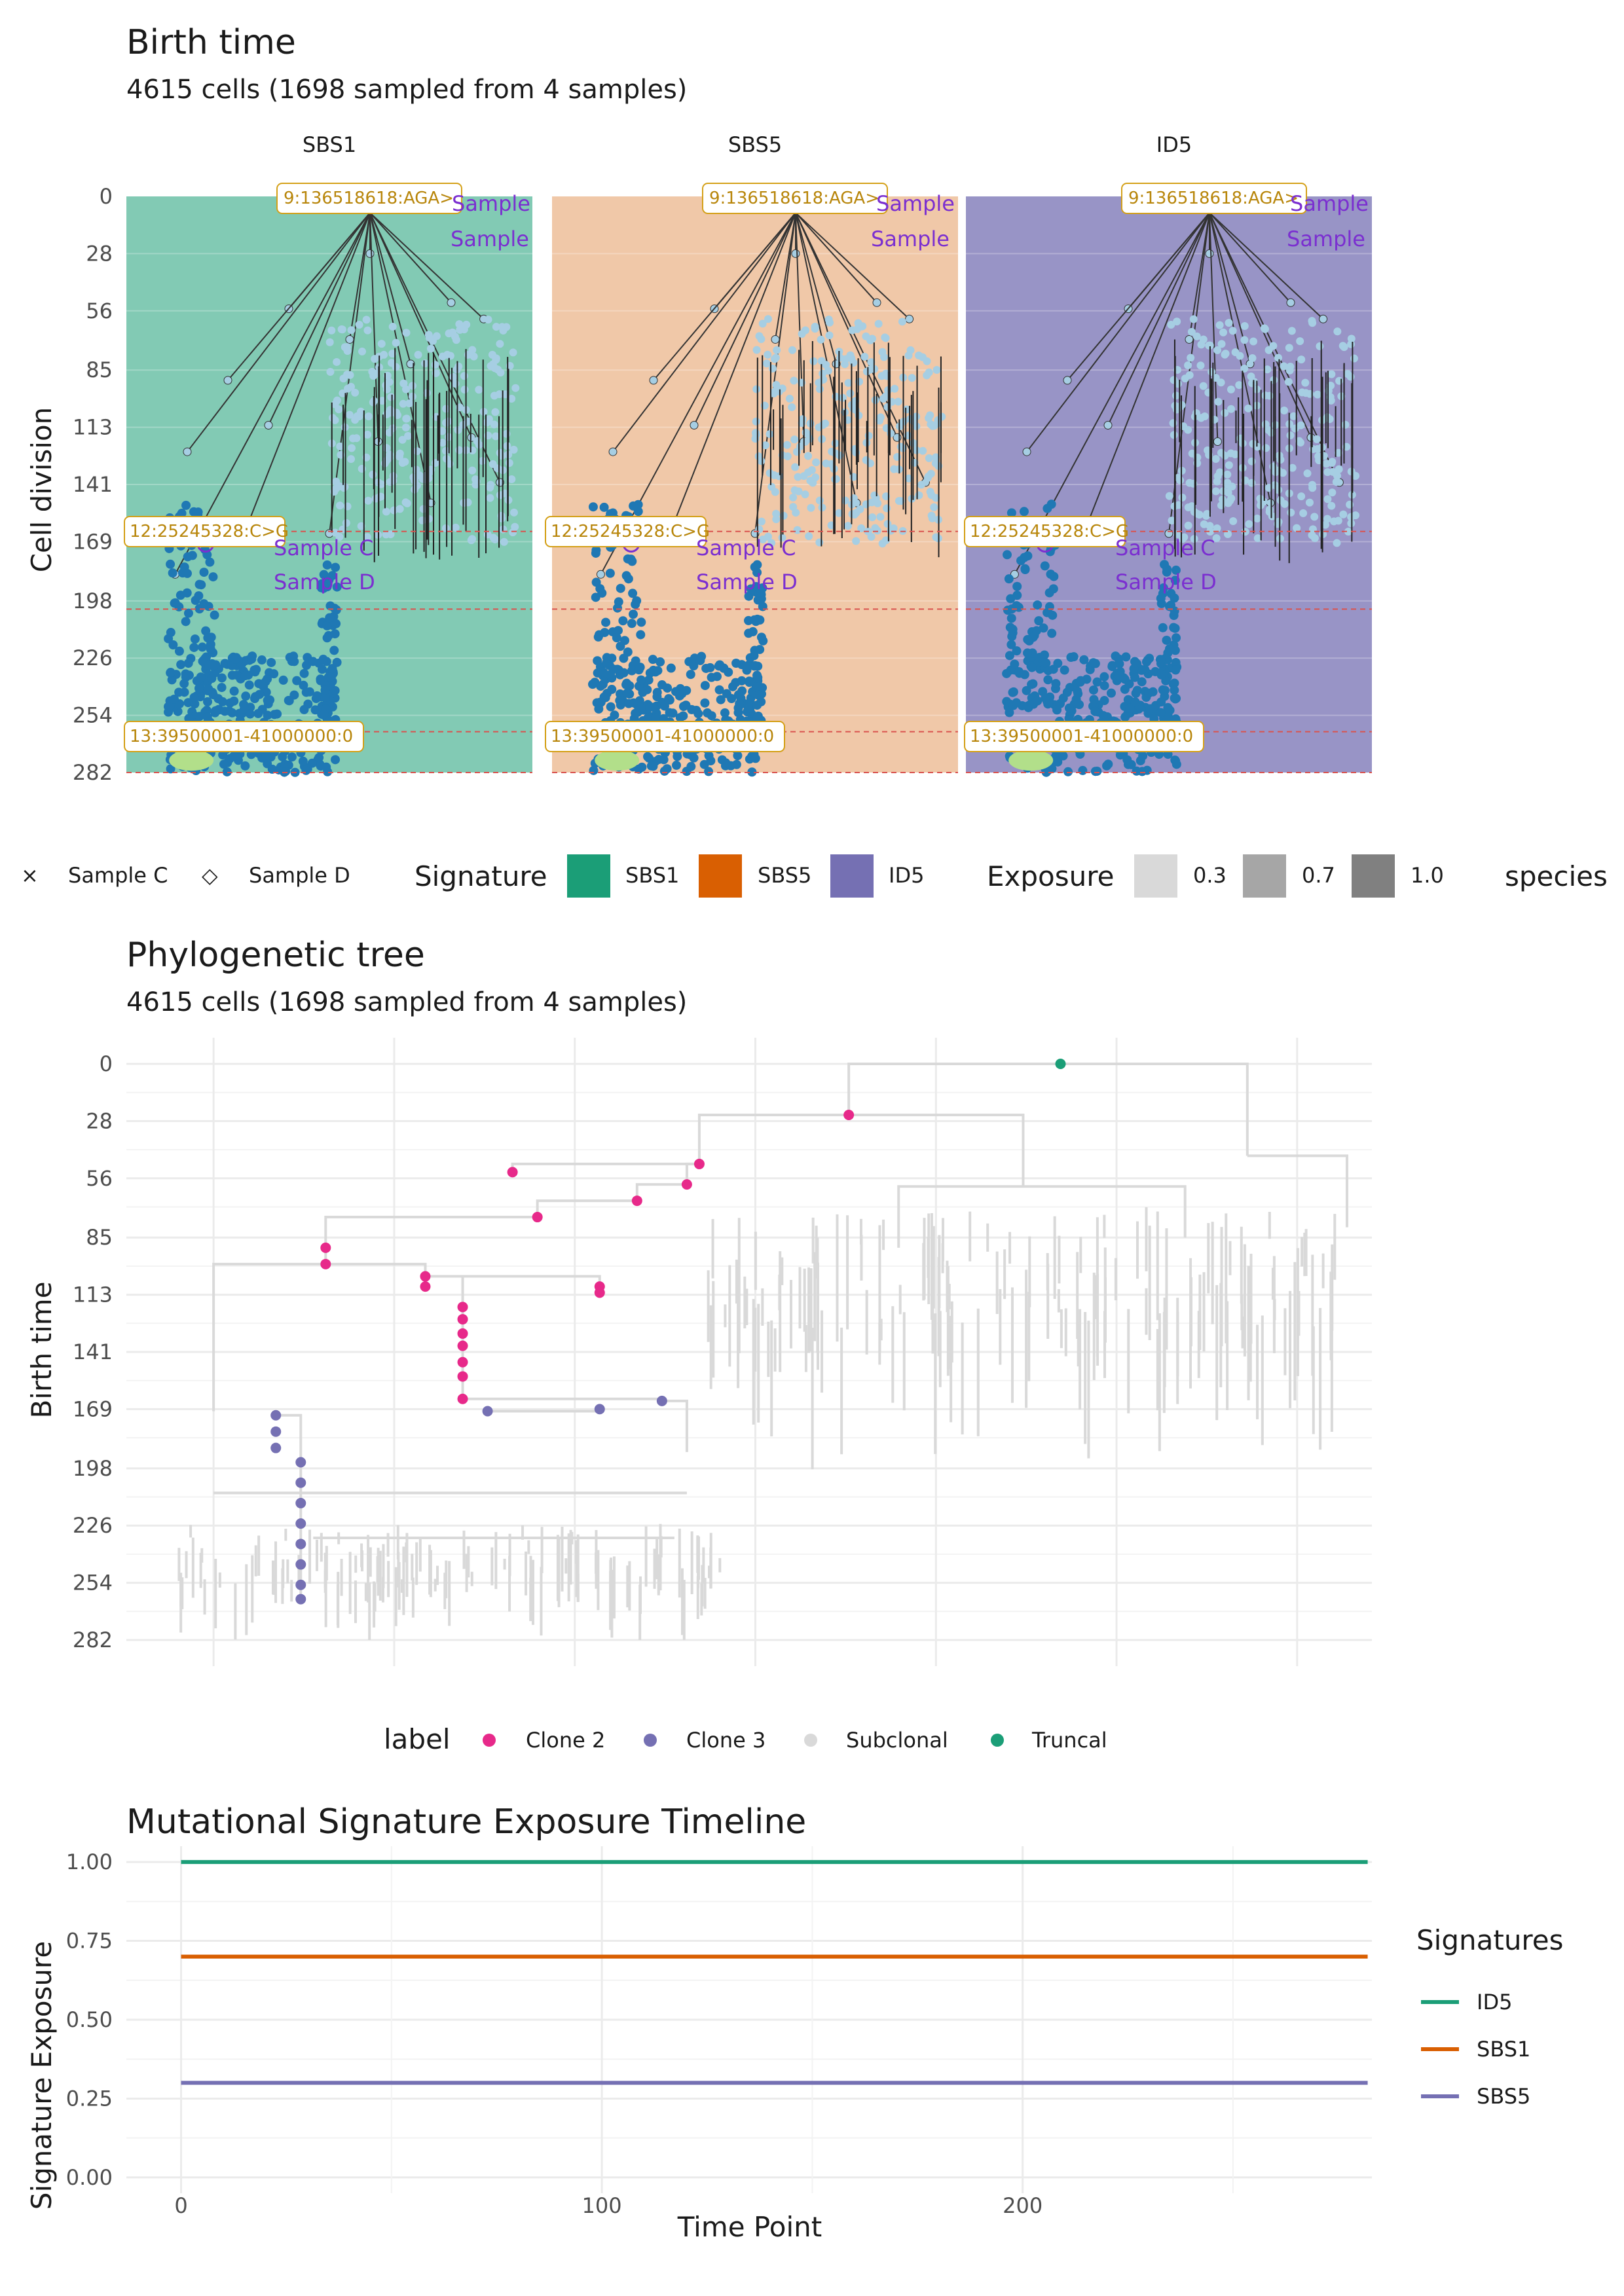  Describe the element at coordinates (89, 1941) in the screenshot. I see `y-tick-label: 0.75` at that location.